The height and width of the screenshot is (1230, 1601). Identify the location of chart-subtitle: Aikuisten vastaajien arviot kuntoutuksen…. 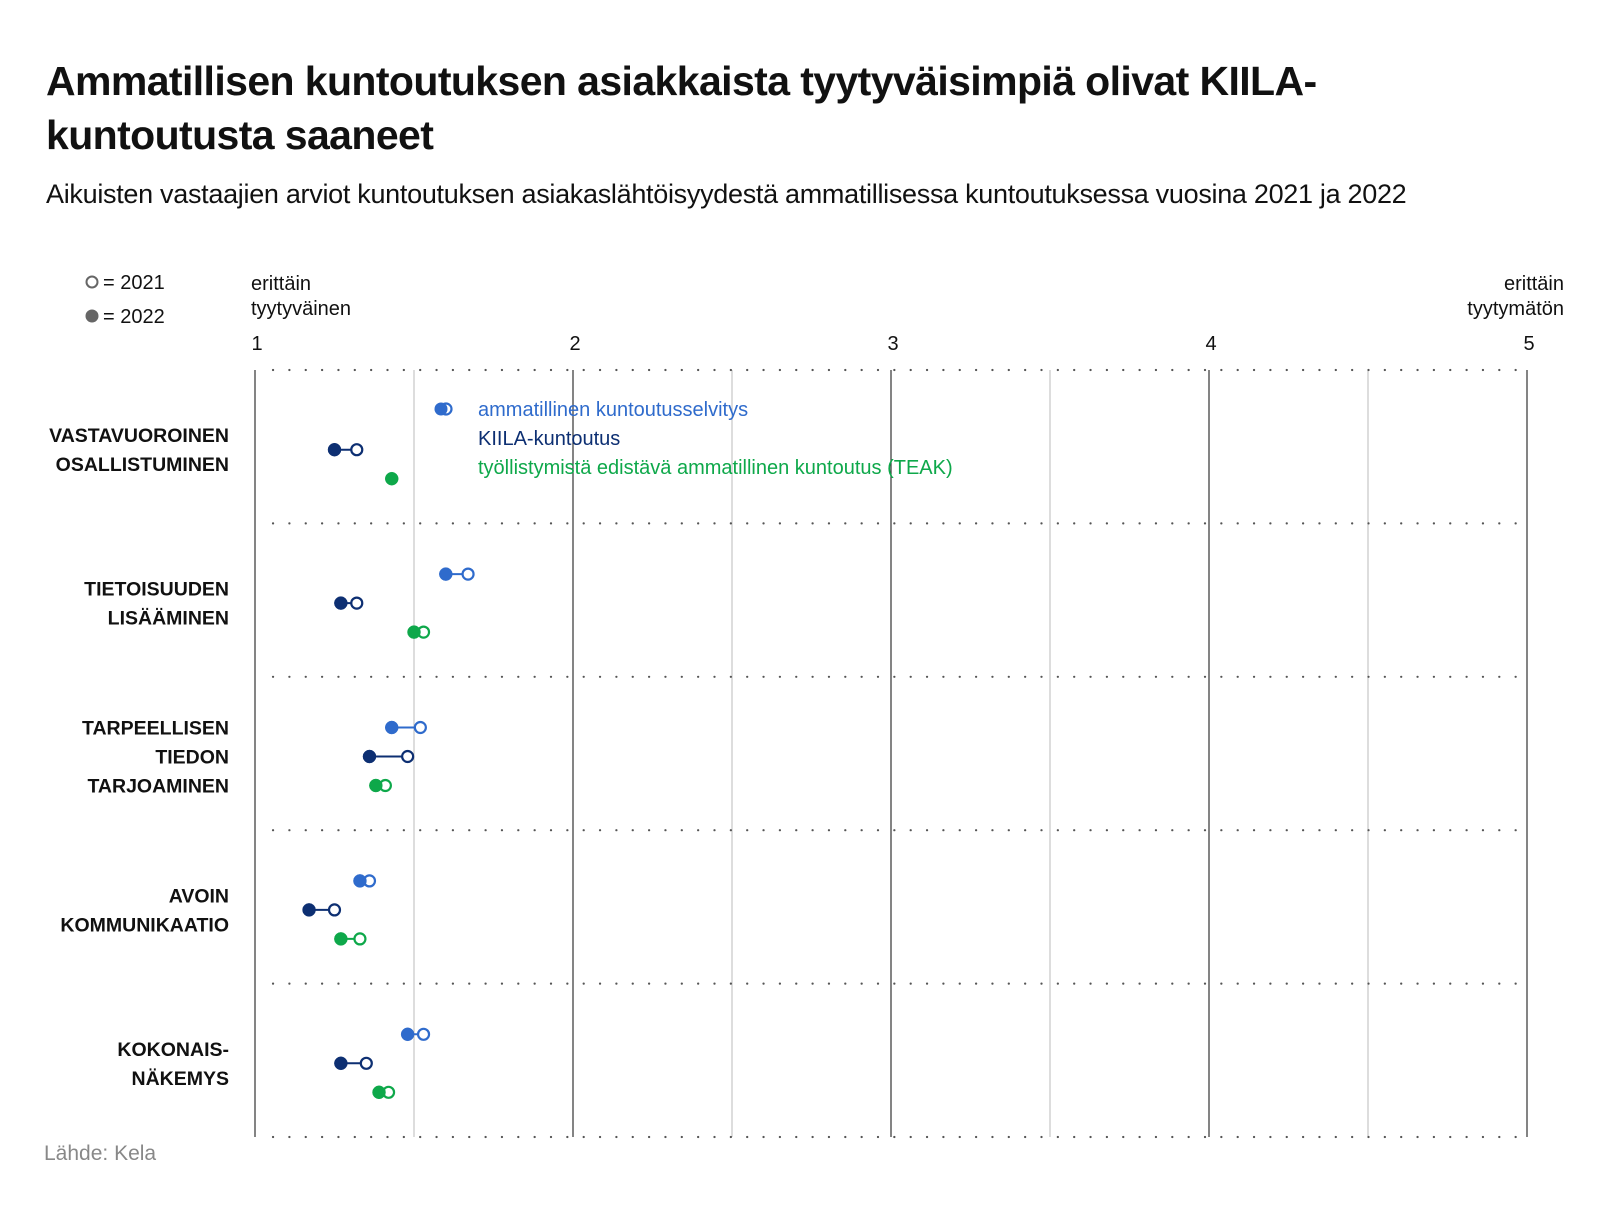
(726, 194).